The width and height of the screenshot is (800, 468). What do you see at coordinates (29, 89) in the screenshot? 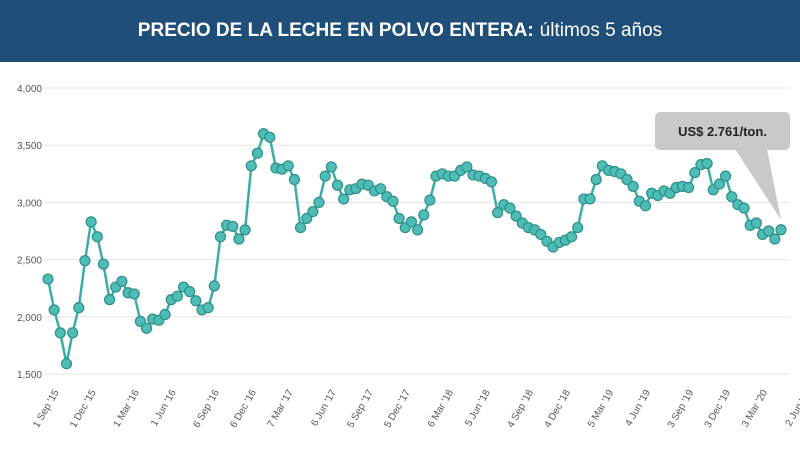
I see `y-tick-label: 4,000` at bounding box center [29, 89].